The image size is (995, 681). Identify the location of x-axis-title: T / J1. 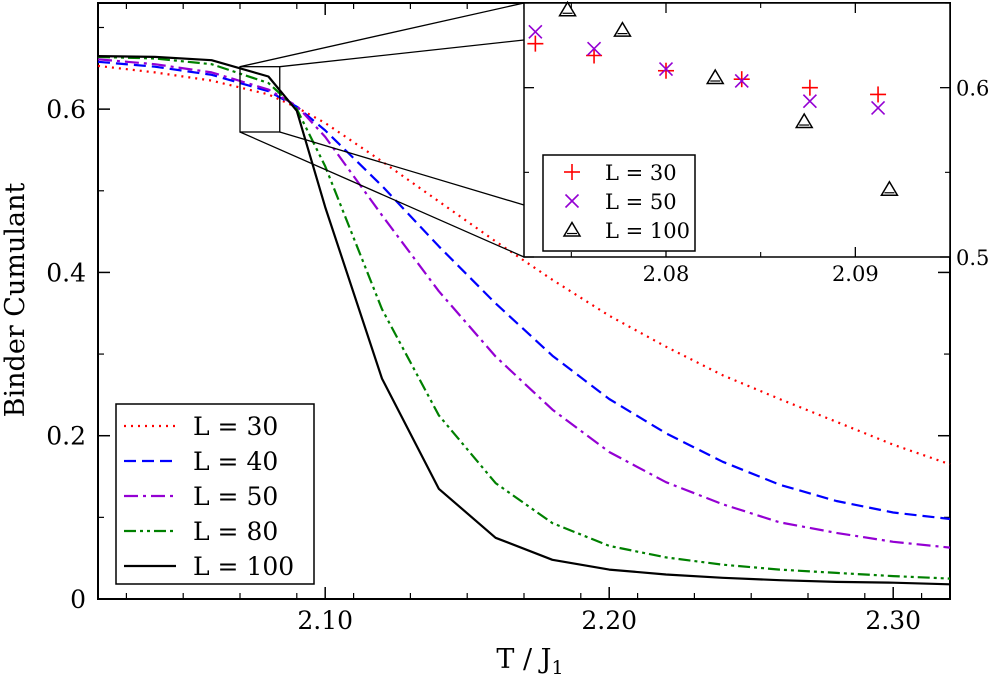
(529, 661).